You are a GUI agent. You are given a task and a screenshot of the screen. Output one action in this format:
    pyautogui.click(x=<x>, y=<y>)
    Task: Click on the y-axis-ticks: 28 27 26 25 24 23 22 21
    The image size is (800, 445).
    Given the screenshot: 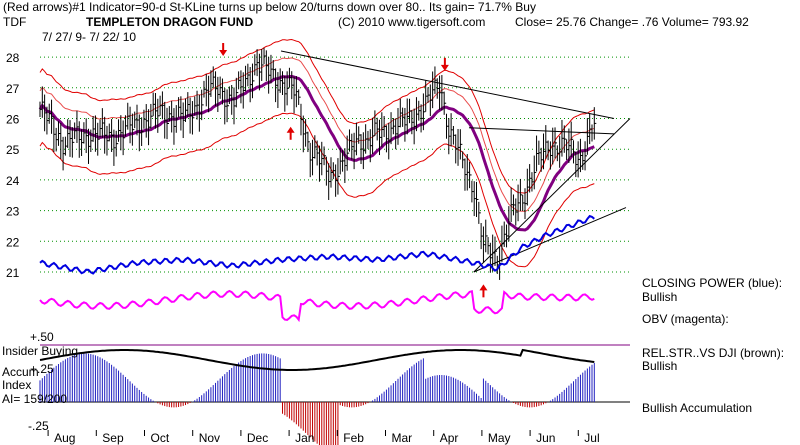 What is the action you would take?
    pyautogui.click(x=13, y=165)
    